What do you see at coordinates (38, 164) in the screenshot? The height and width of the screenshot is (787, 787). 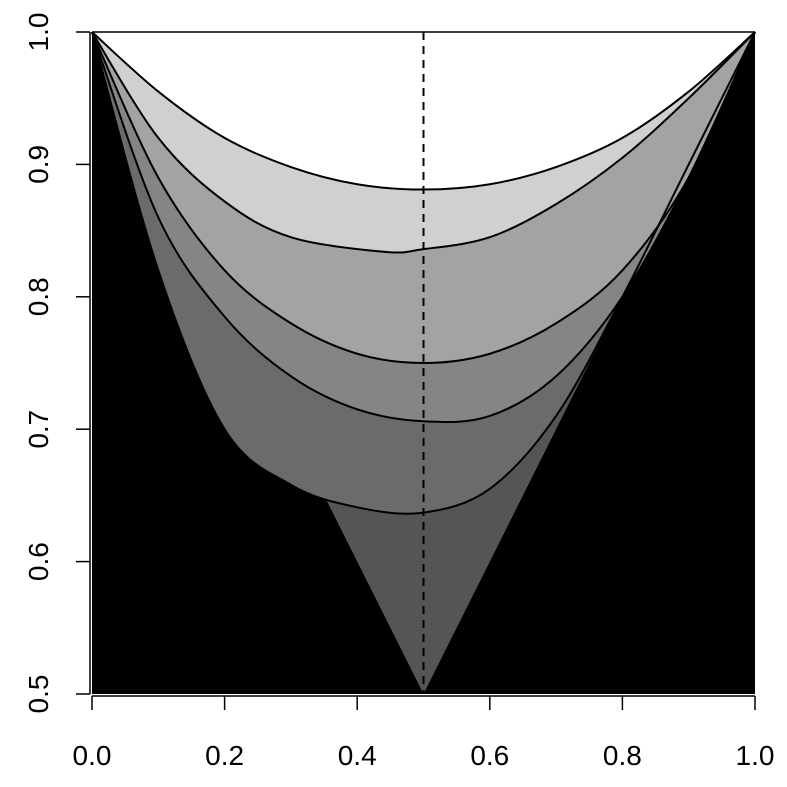 I see `y-tick-label-4: 0.9` at bounding box center [38, 164].